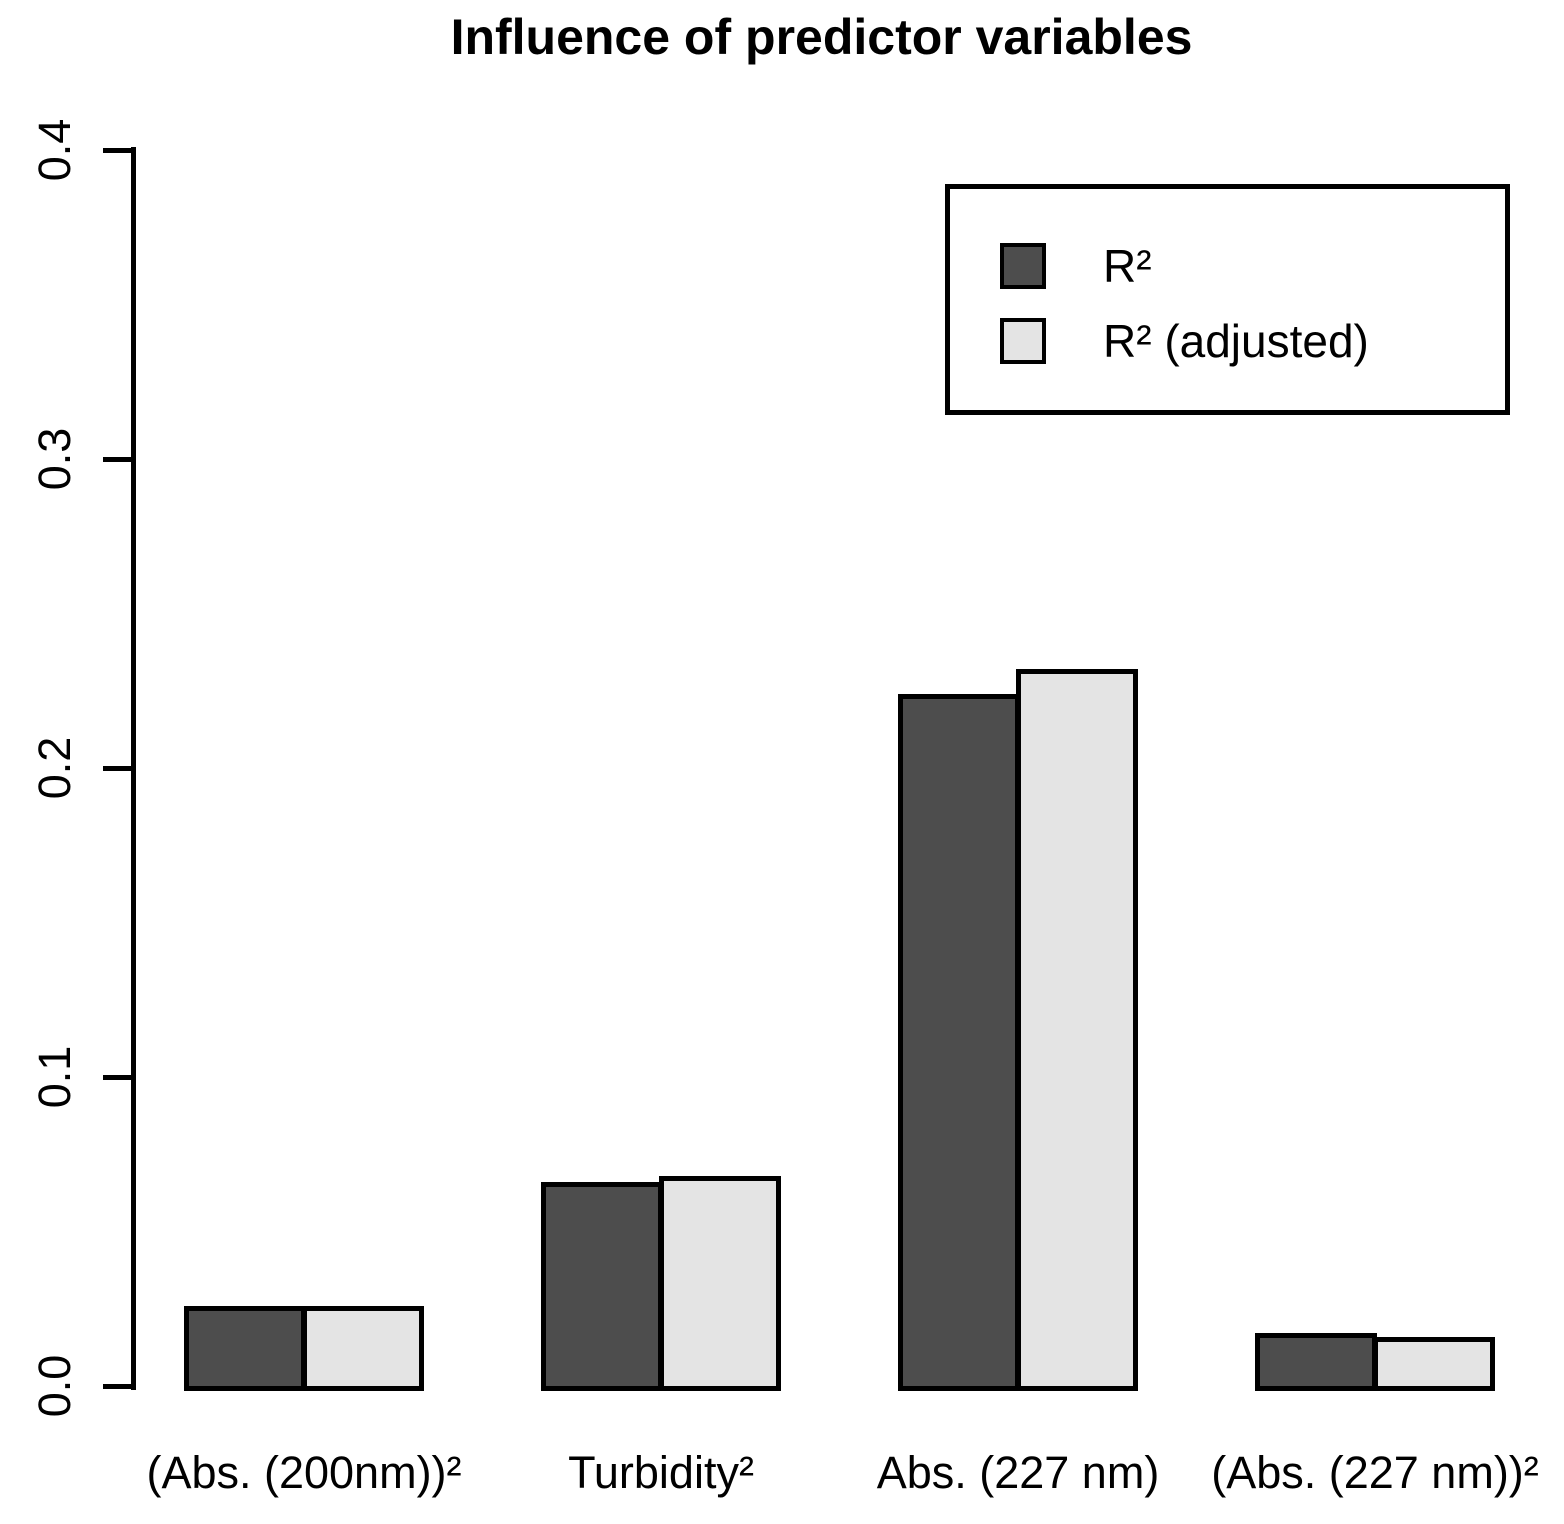 The height and width of the screenshot is (1524, 1564). Describe the element at coordinates (54, 1077) in the screenshot. I see `y-tick-label: 0.1` at that location.